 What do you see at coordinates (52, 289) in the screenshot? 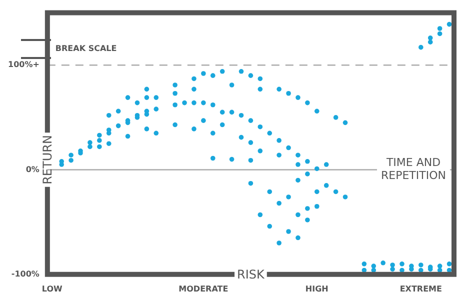
I see `x-tick-label: LOW` at bounding box center [52, 289].